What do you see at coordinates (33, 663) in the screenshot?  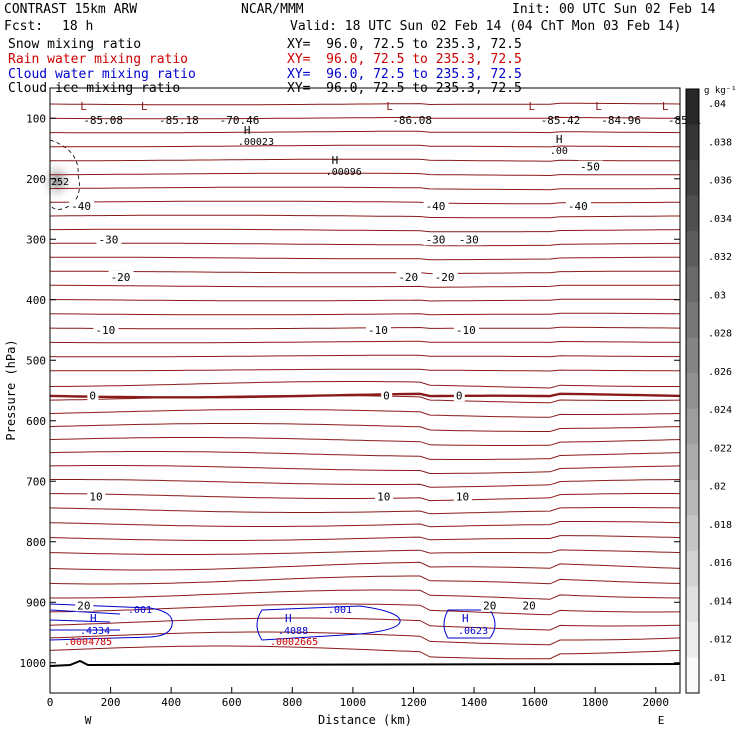 I see `y-tick-label: 1000` at bounding box center [33, 663].